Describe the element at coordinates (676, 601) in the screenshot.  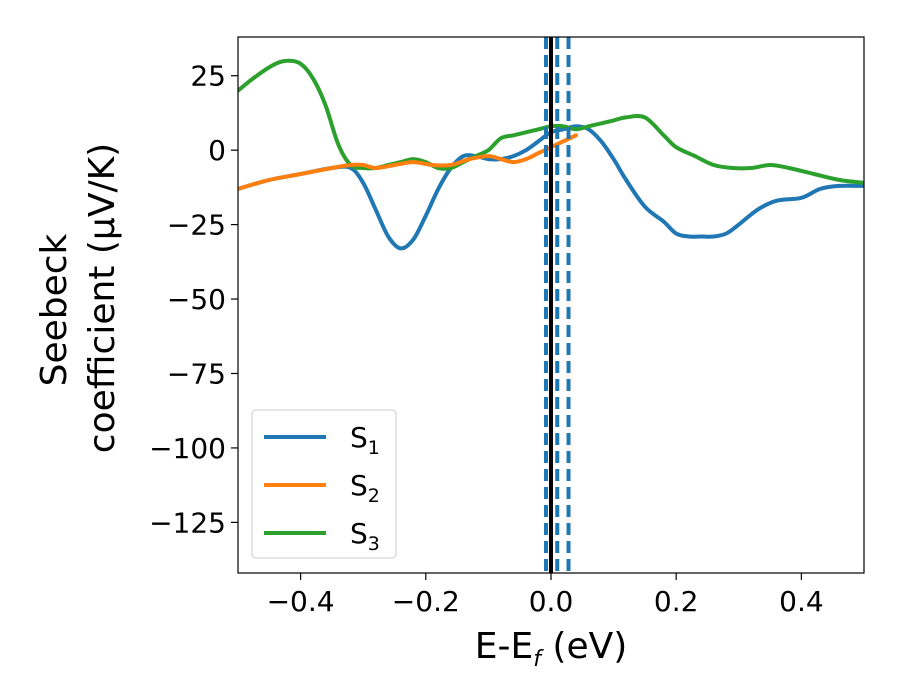
I see `x-tick-label: 0.2` at that location.